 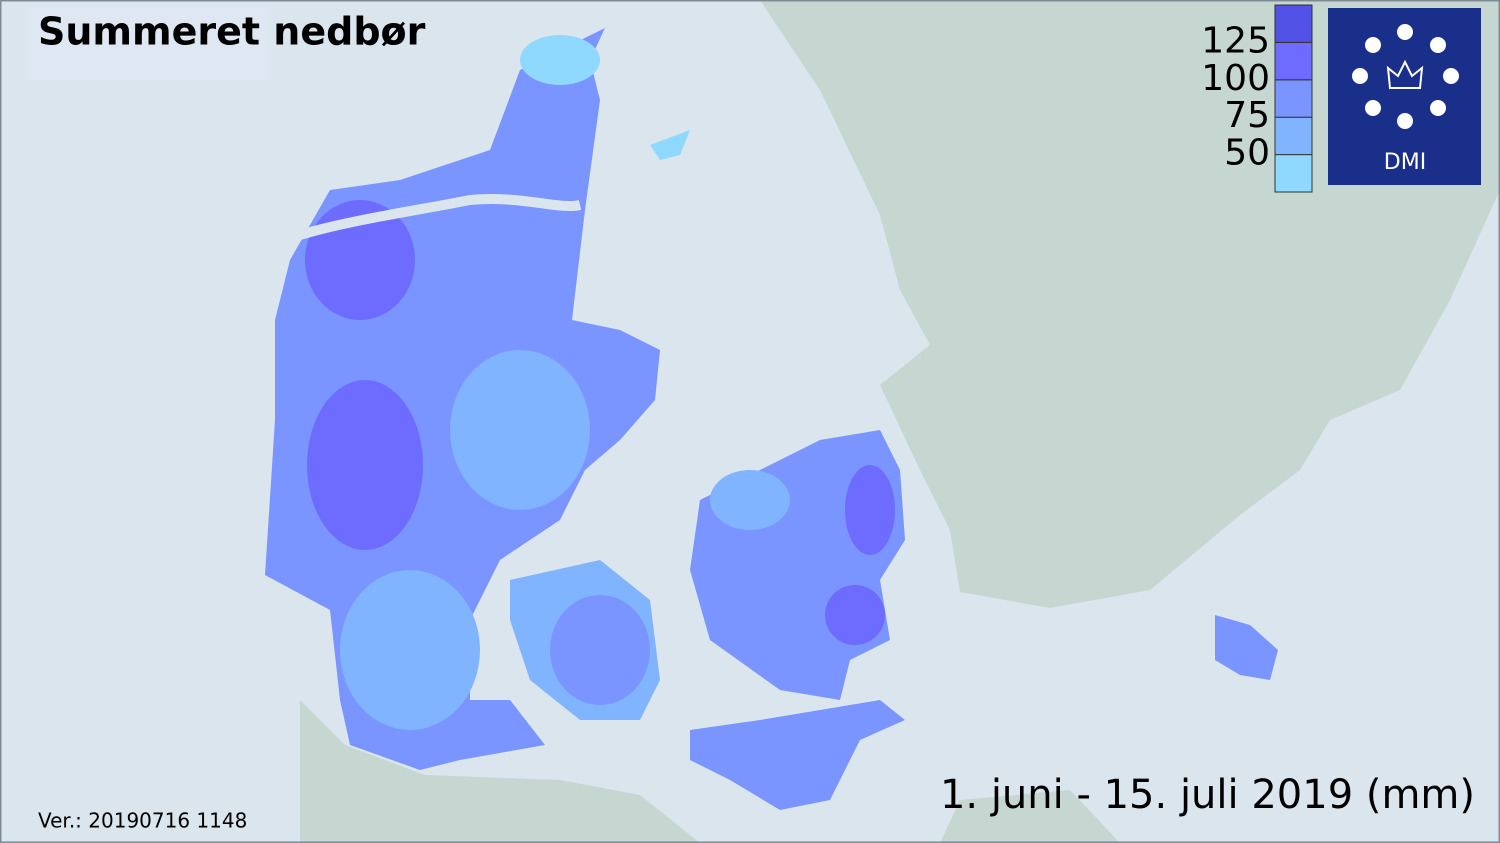 I want to click on logo: DMI, so click(x=1404, y=96).